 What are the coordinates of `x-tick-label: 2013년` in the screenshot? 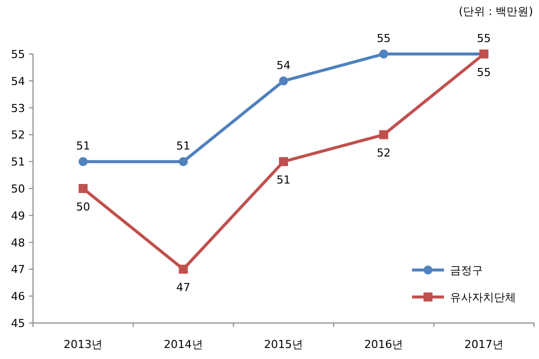 It's located at (83, 344).